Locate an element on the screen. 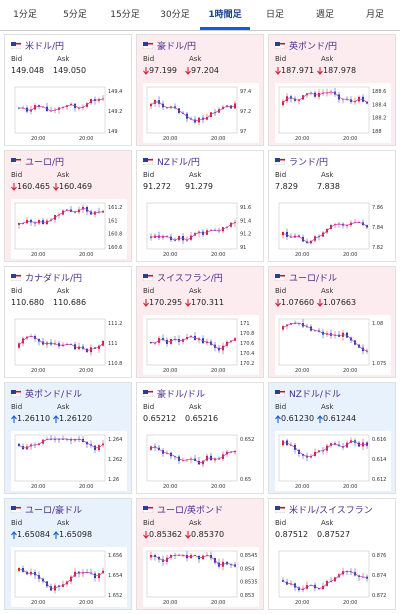 The height and width of the screenshot is (614, 400). bid-text: 160.465 is located at coordinates (34, 186).